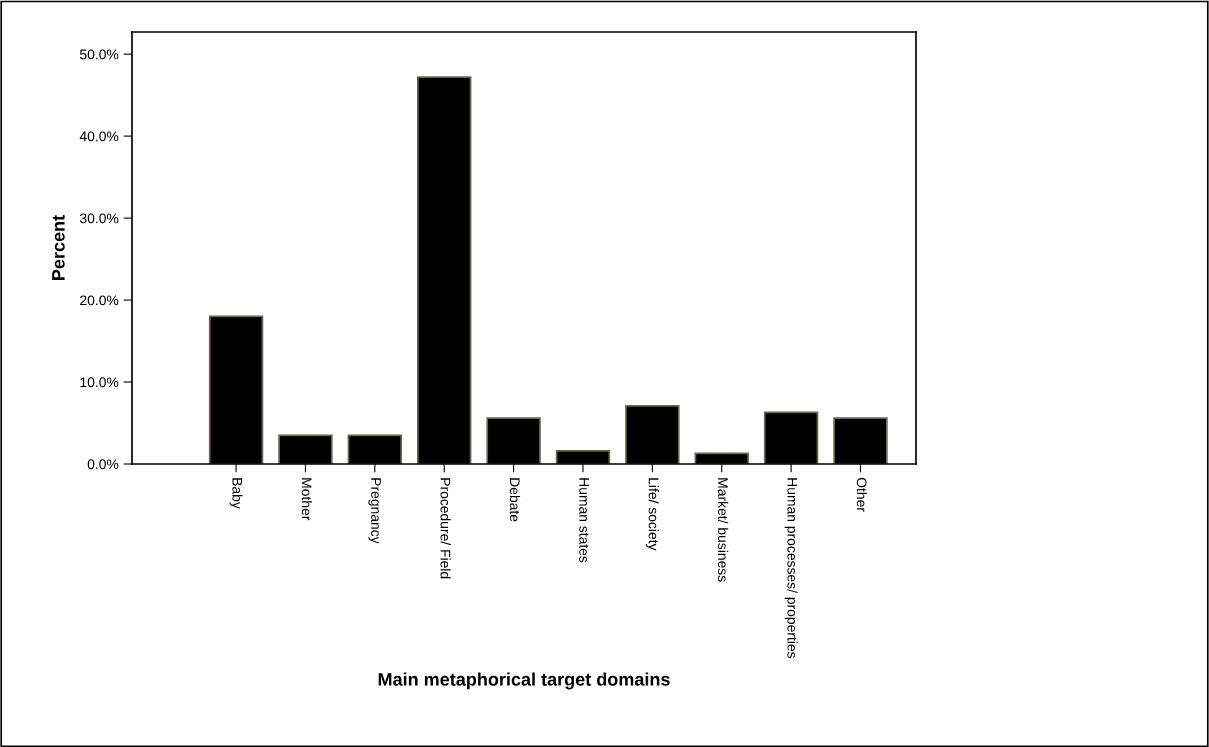  I want to click on x-tick-label: Procedure/ Field, so click(445, 528).